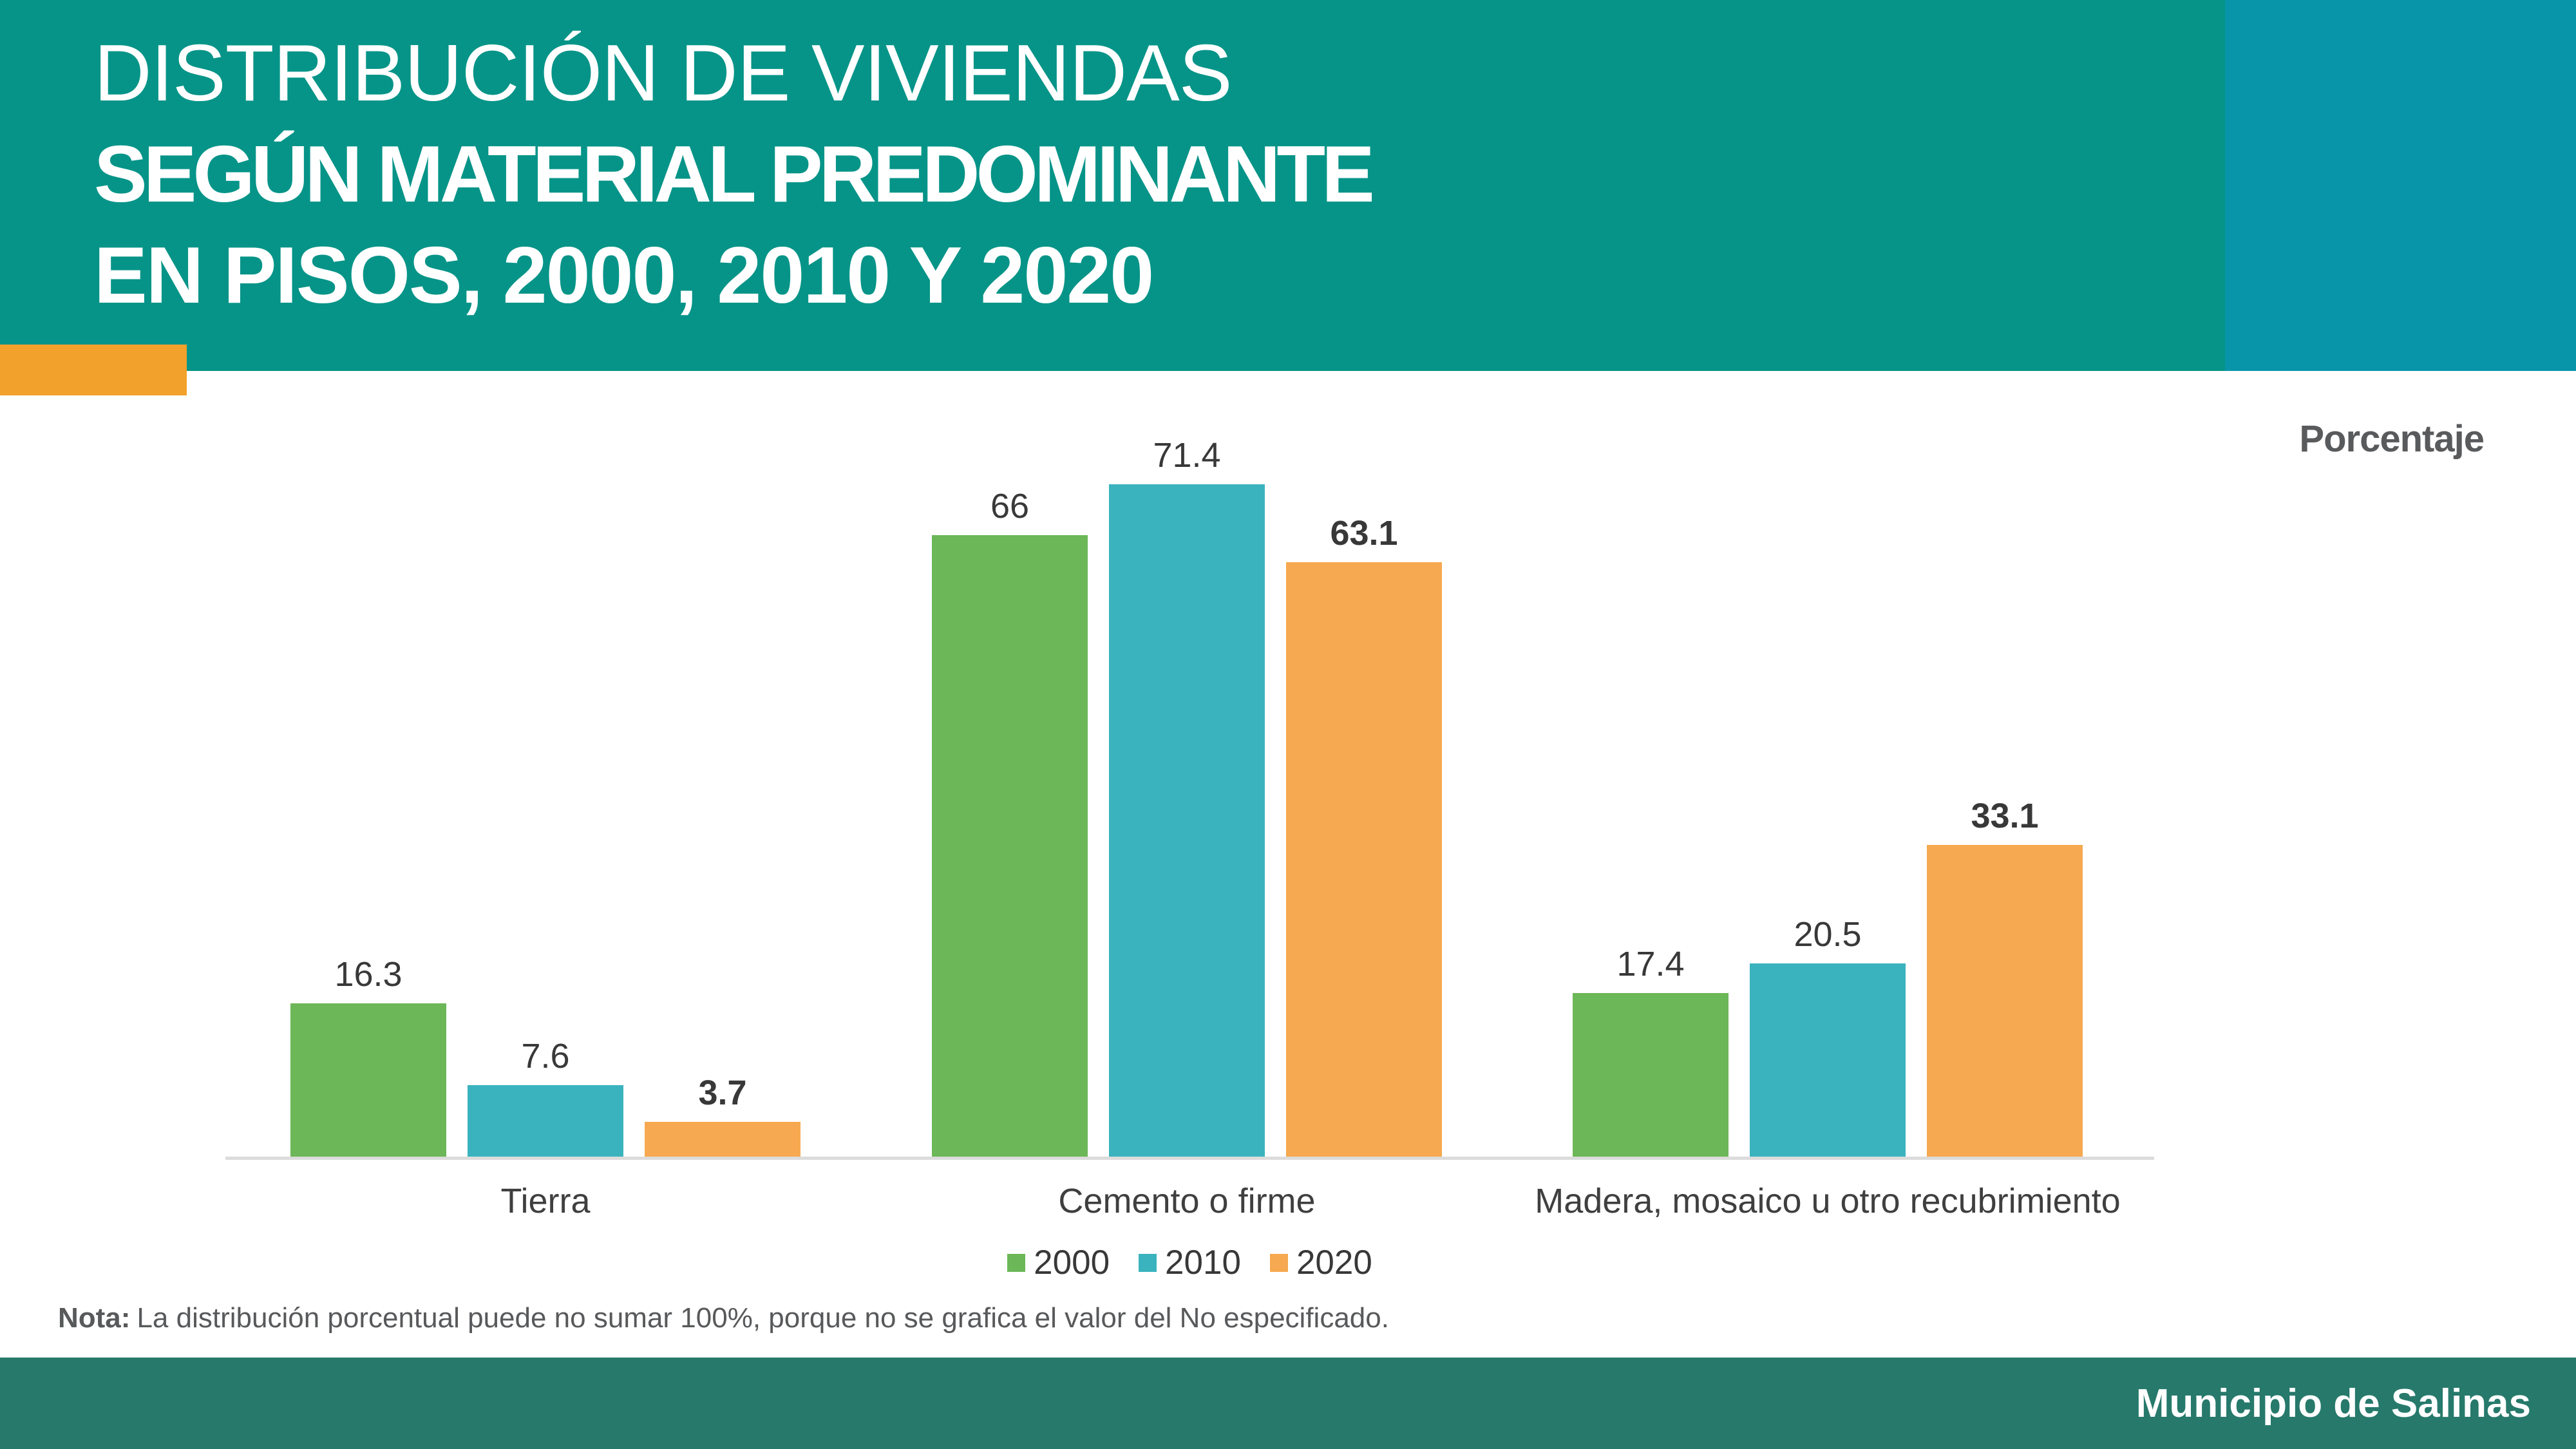 The height and width of the screenshot is (1449, 2576). What do you see at coordinates (545, 1201) in the screenshot?
I see `category-label-1: Tierra` at bounding box center [545, 1201].